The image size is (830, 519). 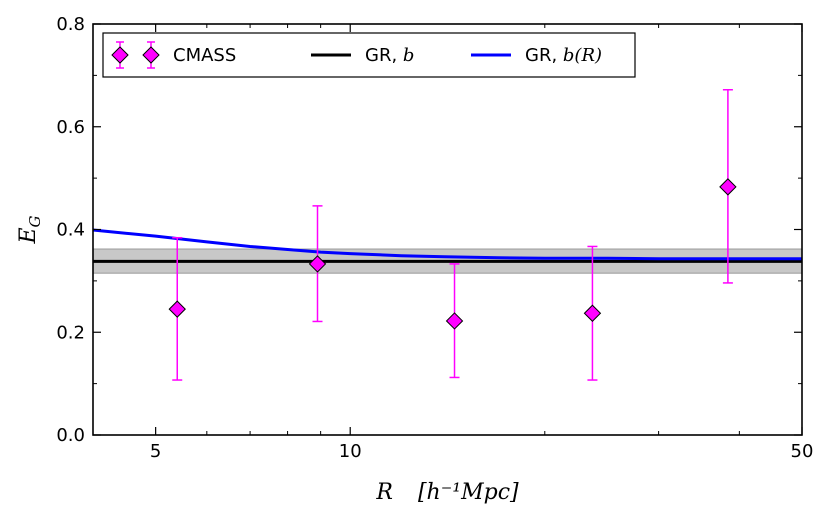 I want to click on lines-layer, so click(x=447, y=245).